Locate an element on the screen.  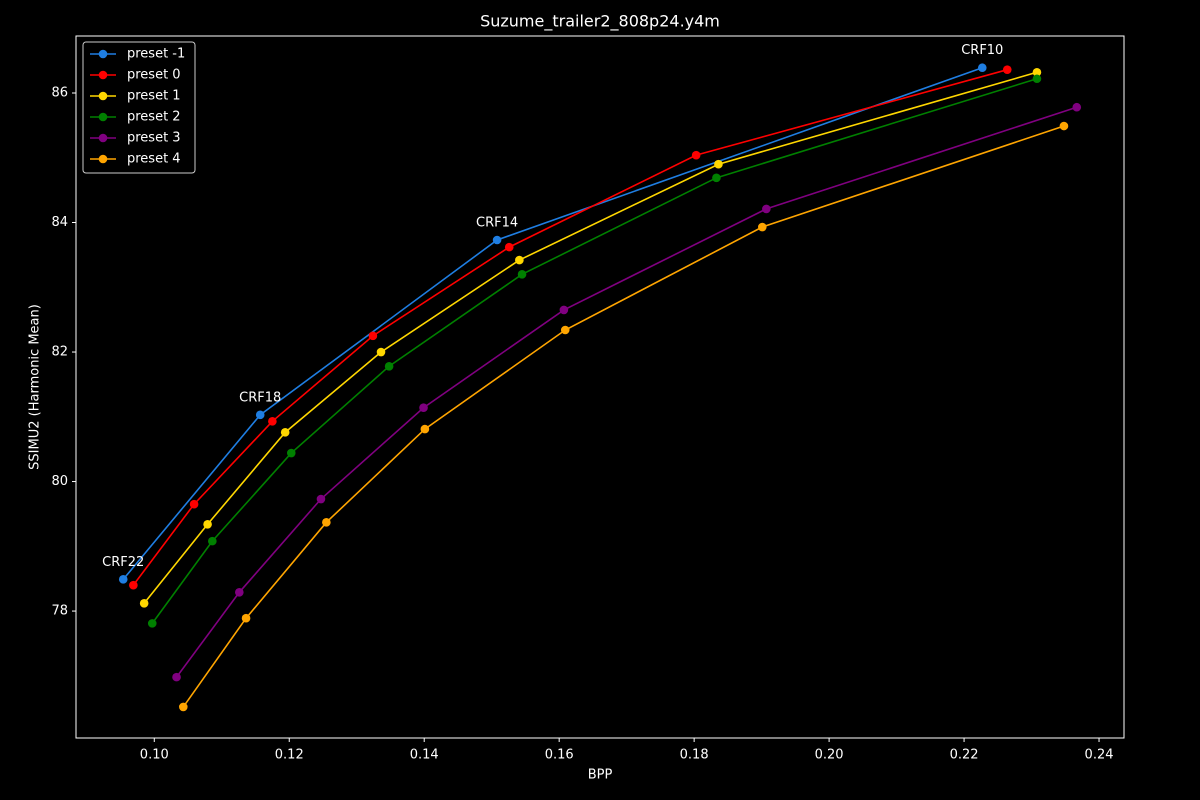
x-tick-label: 0.20 is located at coordinates (829, 755).